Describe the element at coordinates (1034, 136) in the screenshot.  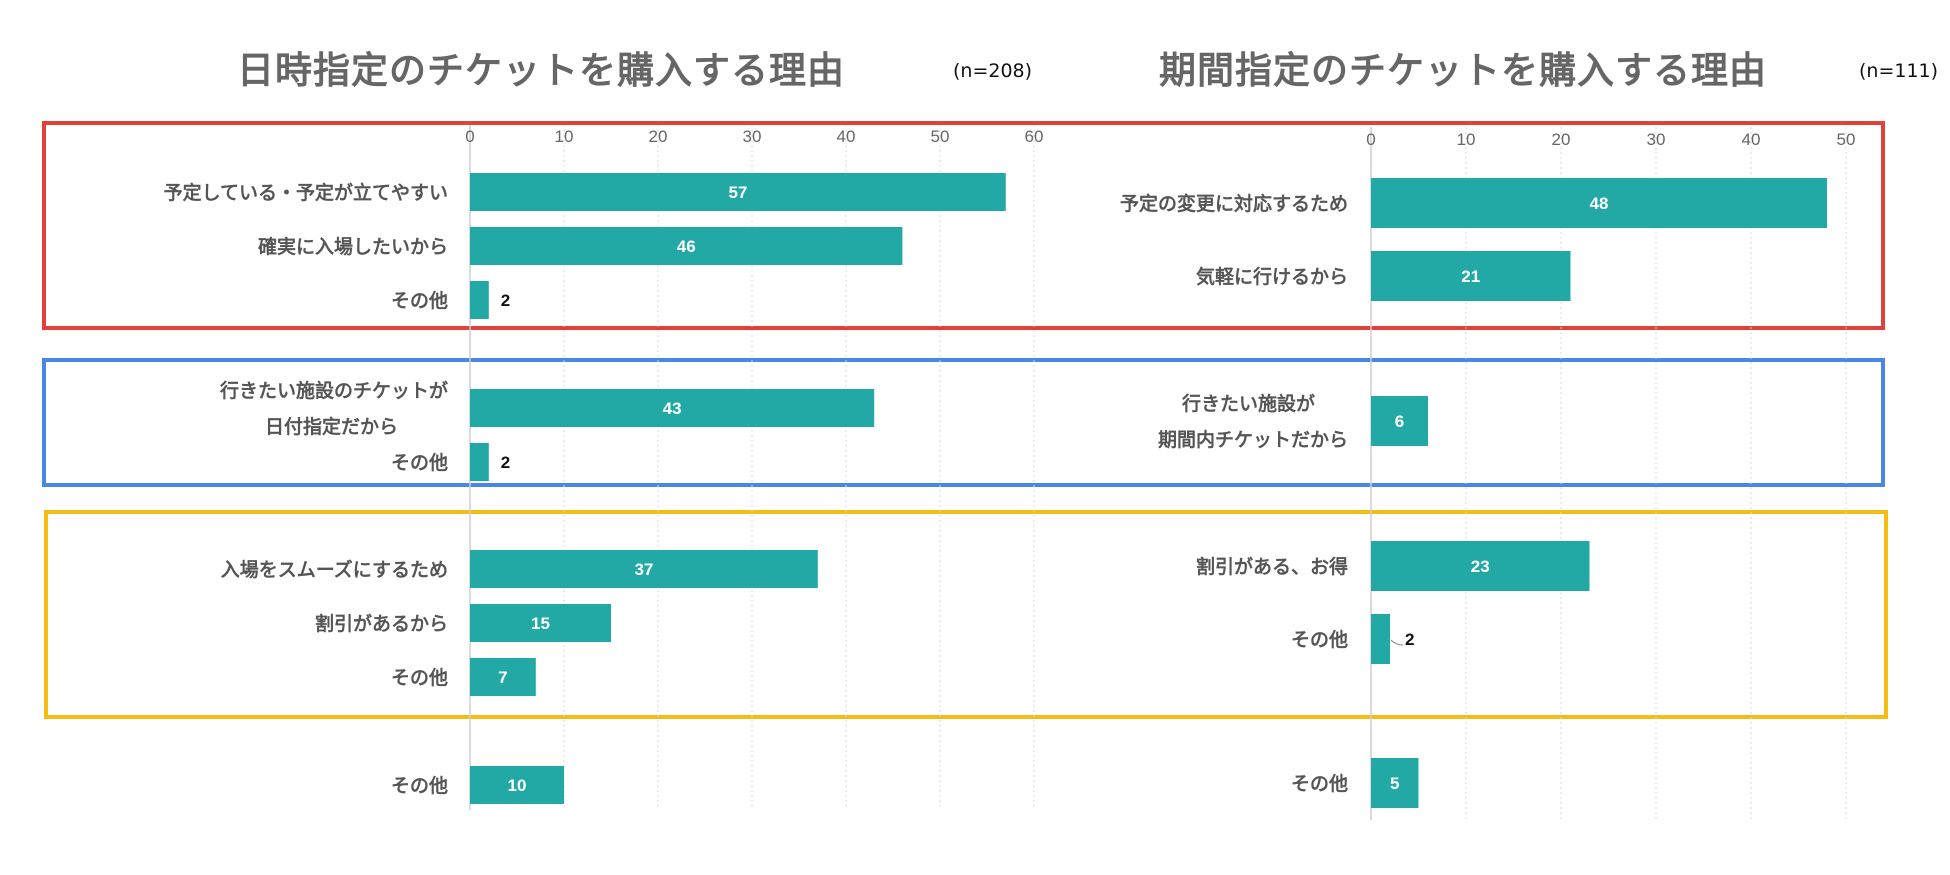
I see `left-tick-label: 60` at that location.